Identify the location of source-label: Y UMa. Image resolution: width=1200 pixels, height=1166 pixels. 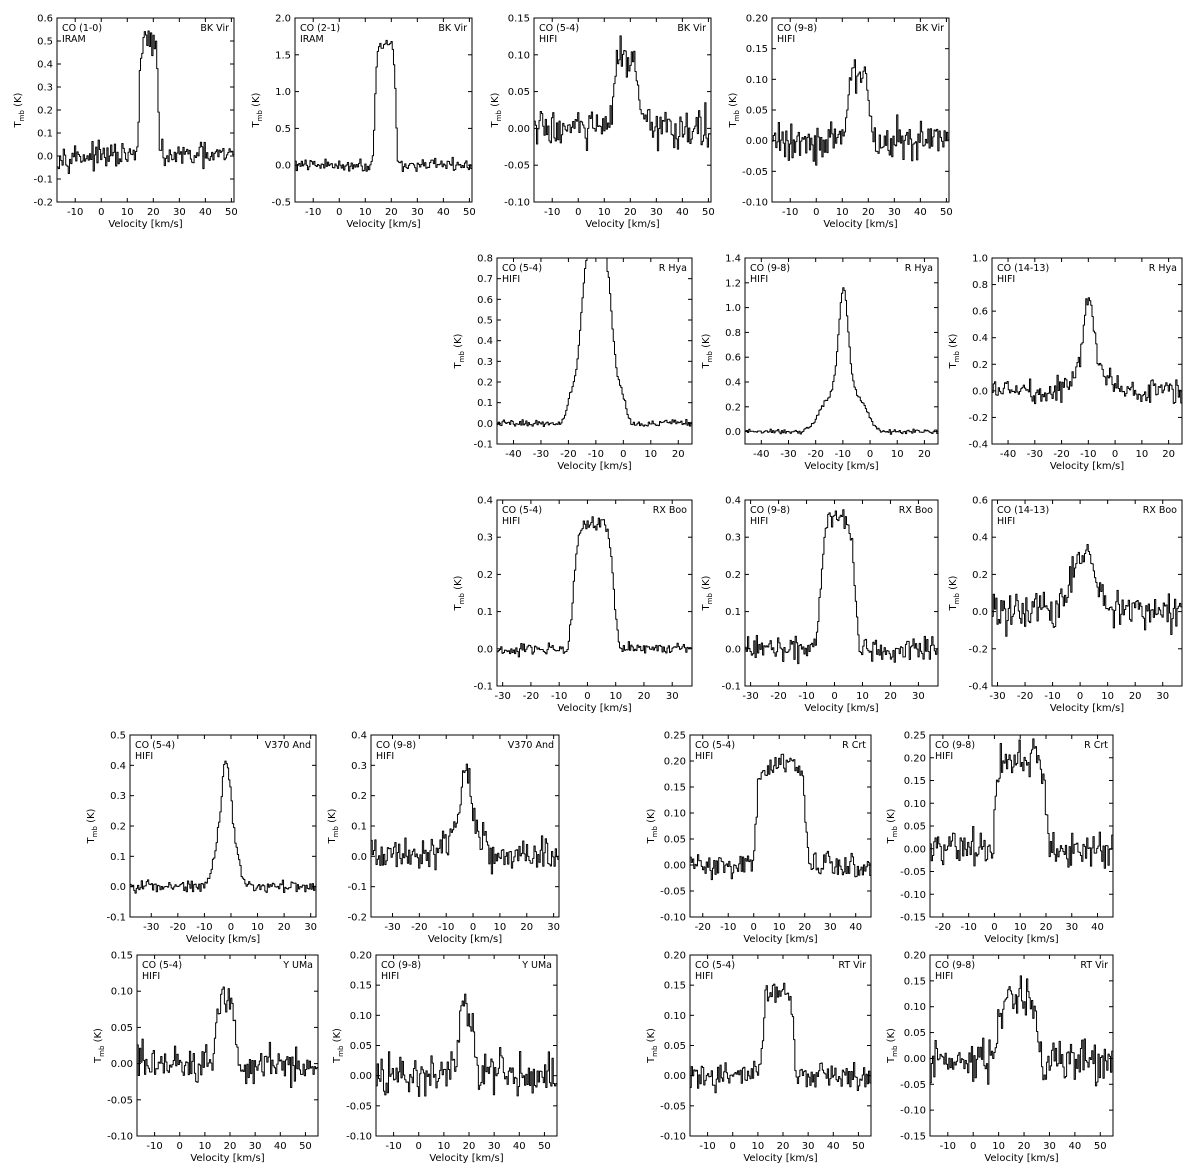
(536, 965).